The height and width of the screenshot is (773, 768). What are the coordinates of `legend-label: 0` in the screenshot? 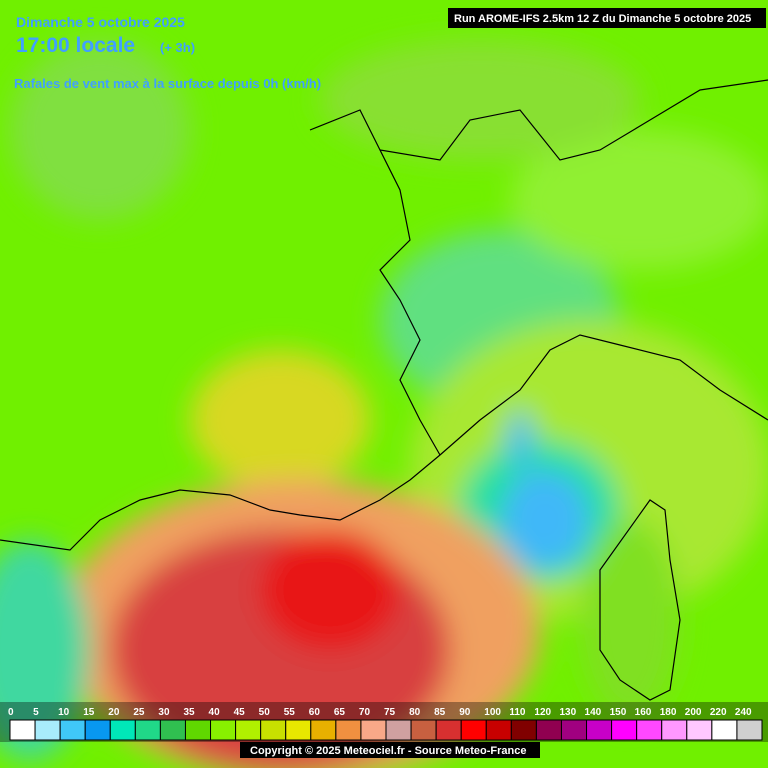 It's located at (11, 712).